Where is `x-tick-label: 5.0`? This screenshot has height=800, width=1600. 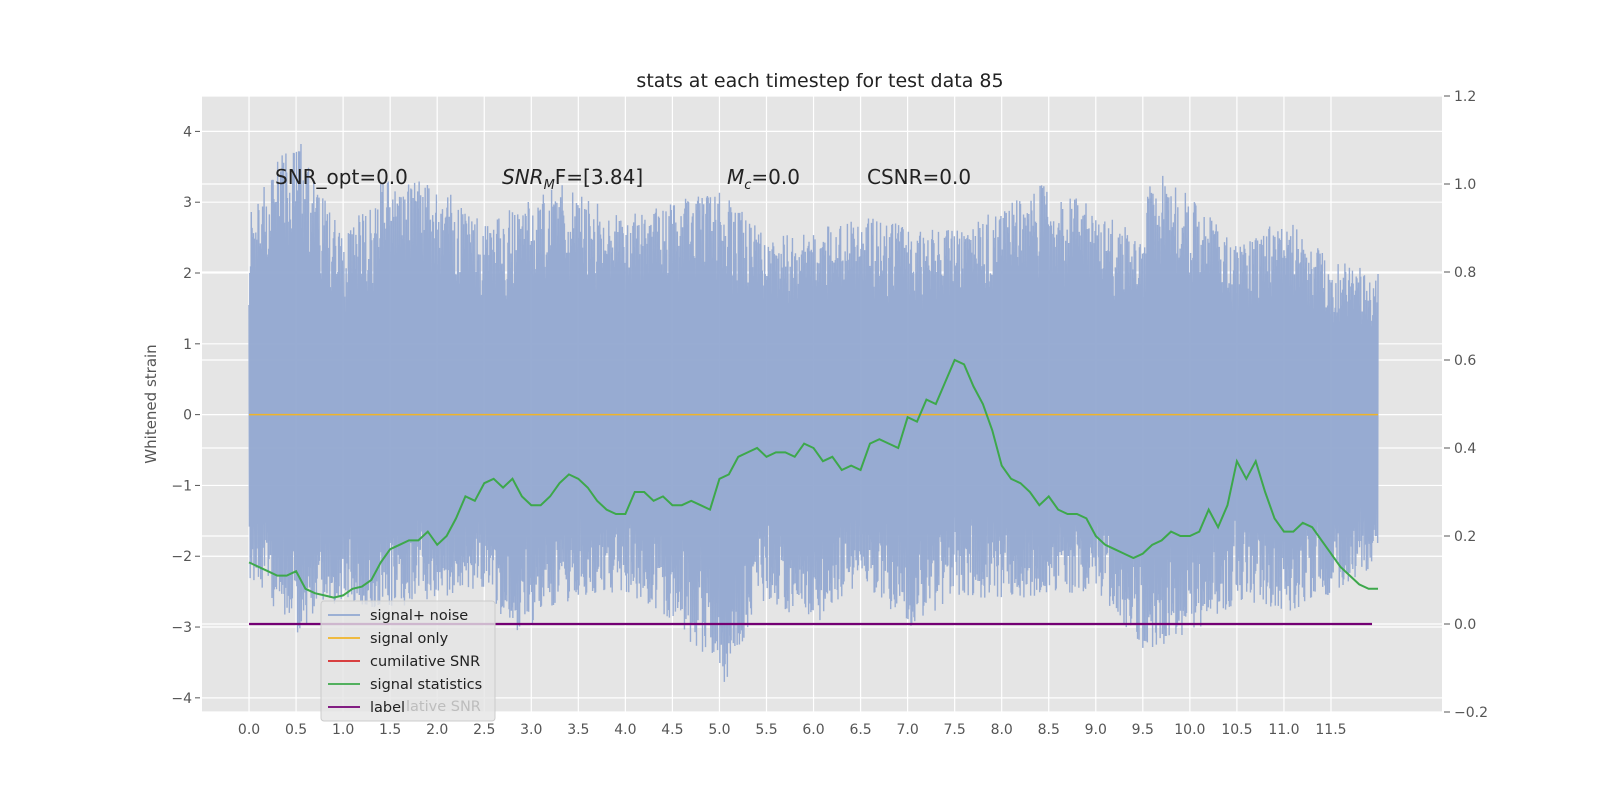 x-tick-label: 5.0 is located at coordinates (719, 730).